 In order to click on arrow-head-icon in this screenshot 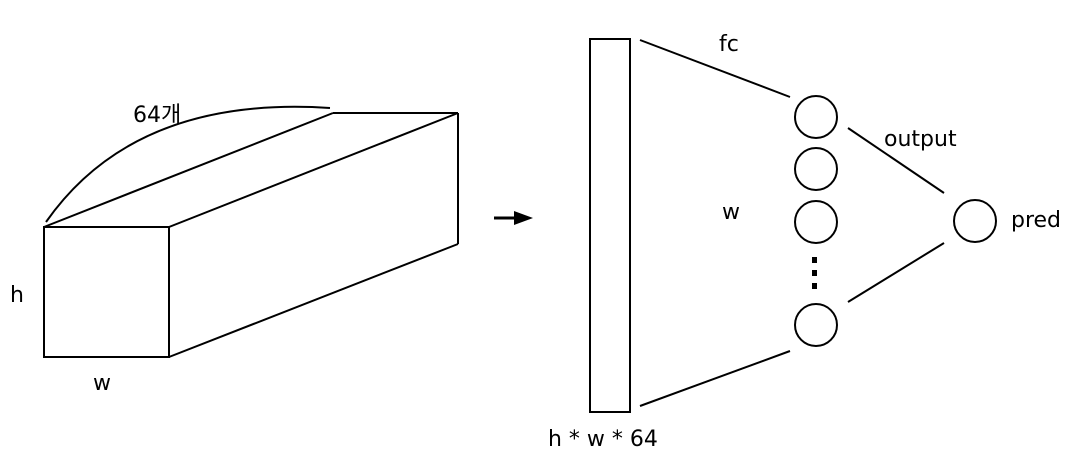, I will do `click(523, 218)`.